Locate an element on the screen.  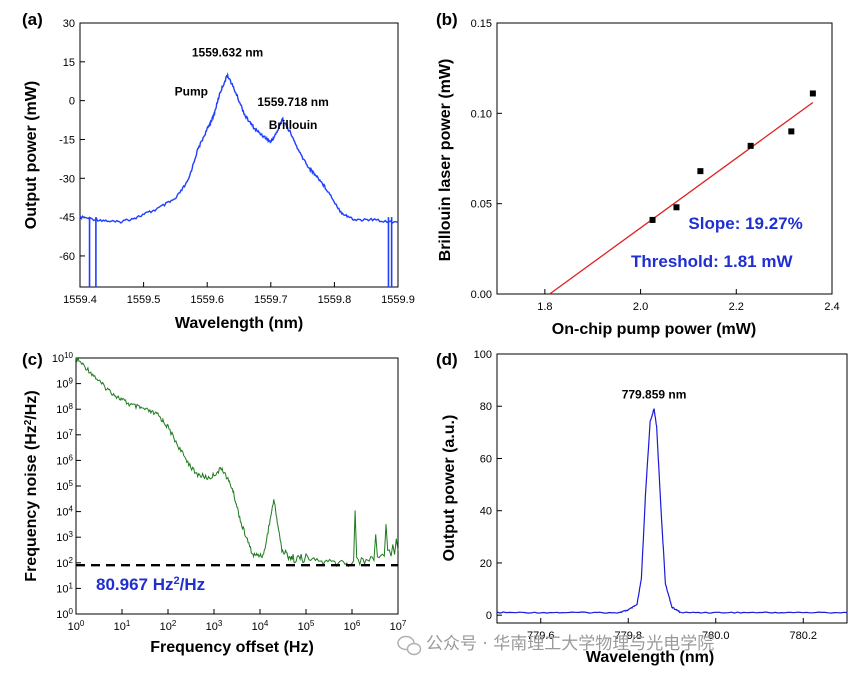
x-tick-label: 1559.7 is located at coordinates (271, 300).